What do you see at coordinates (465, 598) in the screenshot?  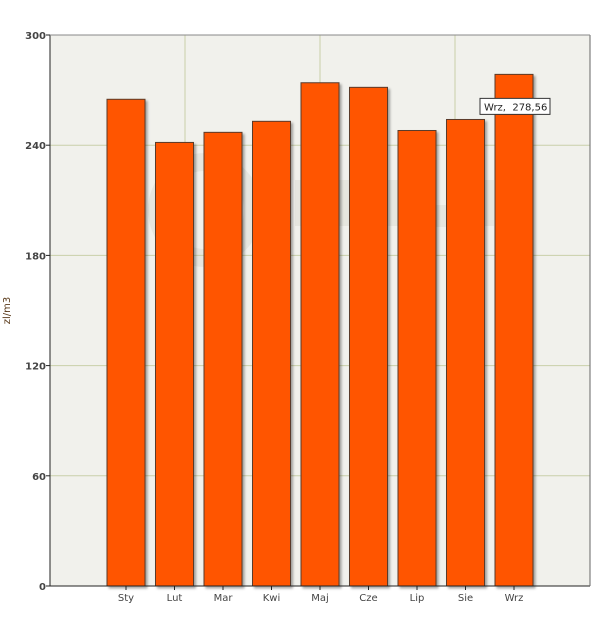 I see `x-tick-label: Sie` at bounding box center [465, 598].